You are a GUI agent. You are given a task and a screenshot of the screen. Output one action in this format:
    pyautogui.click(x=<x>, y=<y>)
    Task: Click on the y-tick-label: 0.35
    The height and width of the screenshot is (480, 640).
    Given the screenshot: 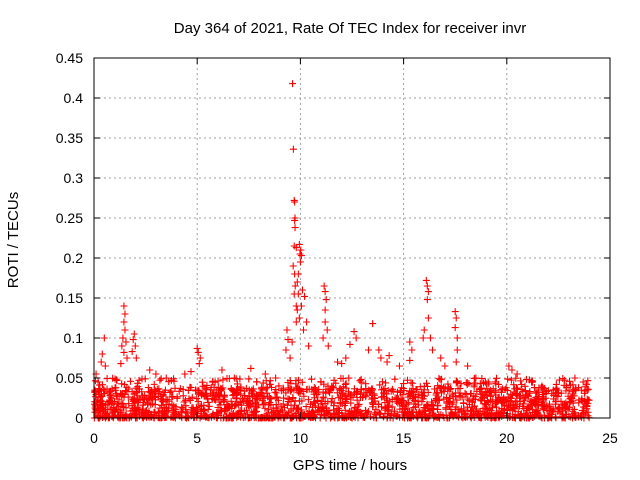 What is the action you would take?
    pyautogui.click(x=69, y=138)
    